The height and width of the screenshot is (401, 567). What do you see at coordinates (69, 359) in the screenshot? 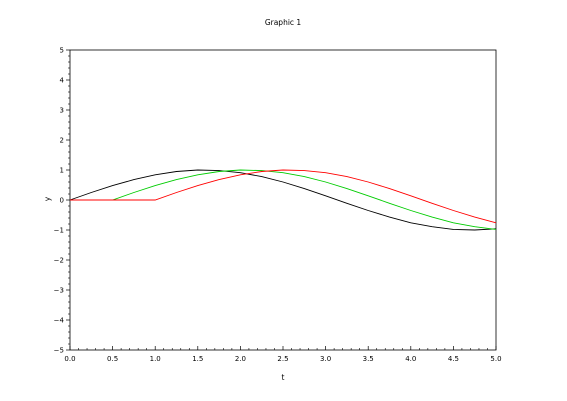
I see `x-tick-label: 0.0` at bounding box center [69, 359].